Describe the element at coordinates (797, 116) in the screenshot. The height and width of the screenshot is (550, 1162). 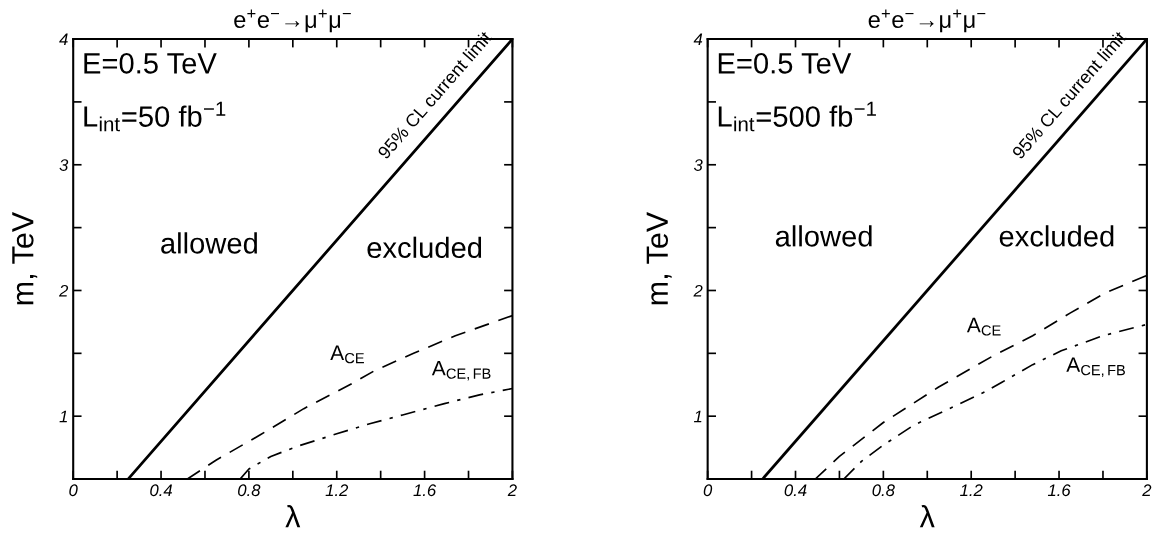
I see `annotation: L$_{int}$=500 fb$^{−1}$` at that location.